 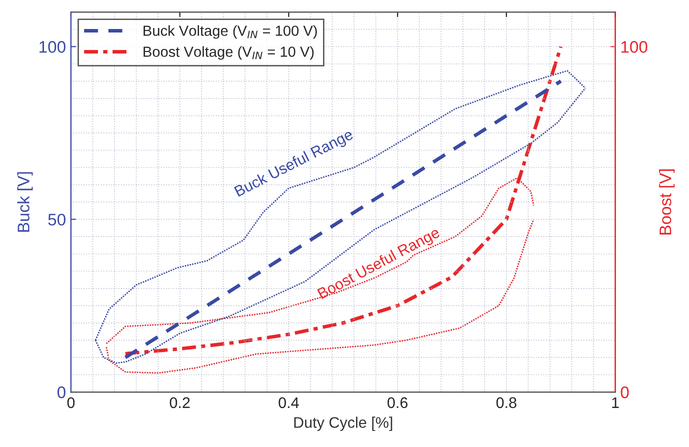 I want to click on legend-label: Boost Voltage (V$_{IN}$ = 10 V), so click(x=229, y=53).